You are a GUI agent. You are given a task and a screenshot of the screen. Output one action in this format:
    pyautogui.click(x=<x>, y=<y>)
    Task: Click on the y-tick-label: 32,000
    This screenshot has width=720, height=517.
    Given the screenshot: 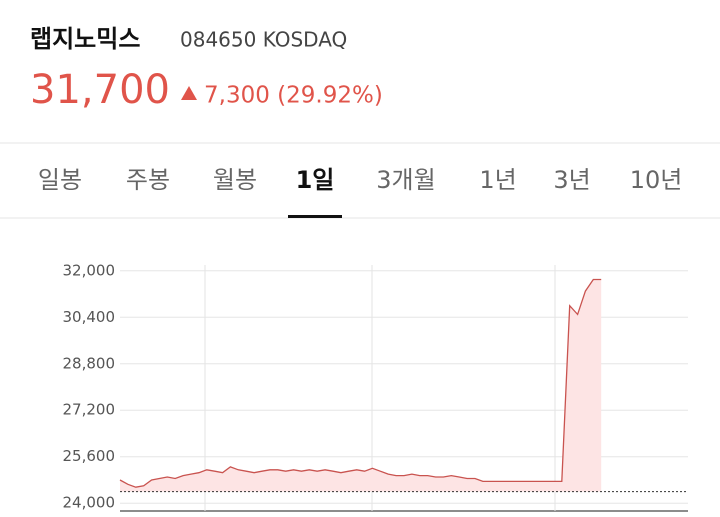 What is the action you would take?
    pyautogui.click(x=89, y=270)
    